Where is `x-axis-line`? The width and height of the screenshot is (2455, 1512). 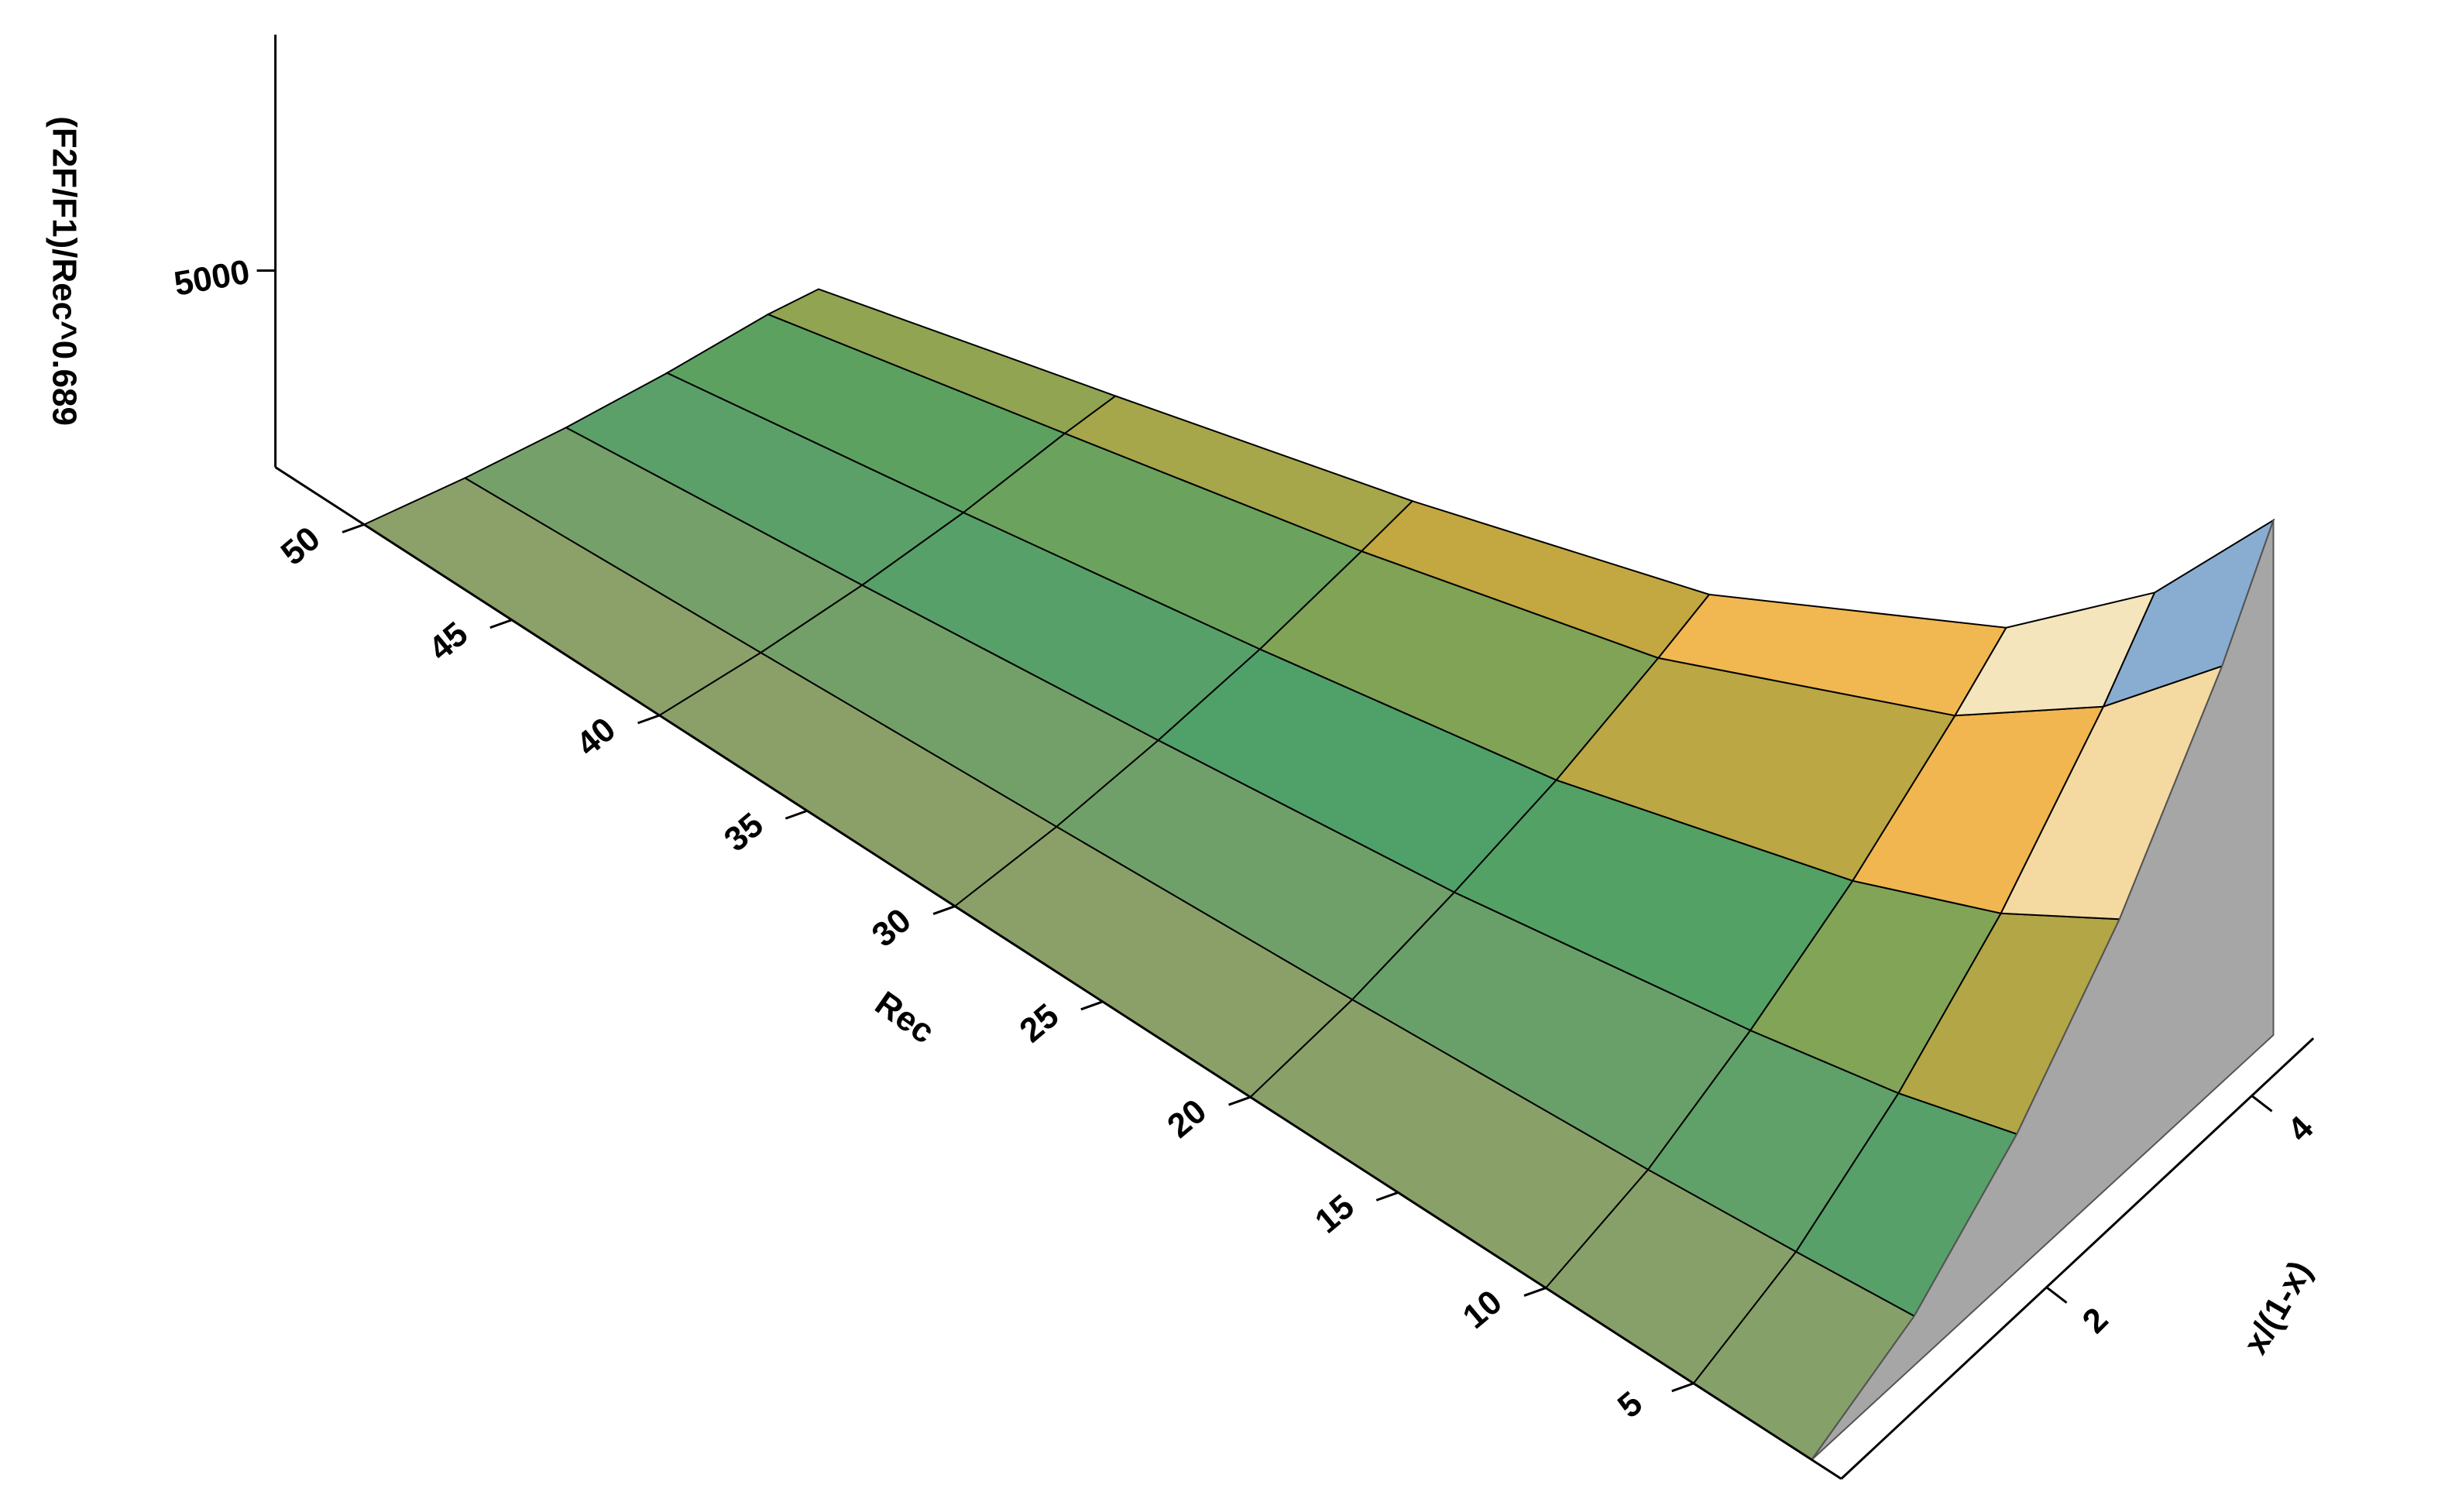 x-axis-line is located at coordinates (2077, 1258).